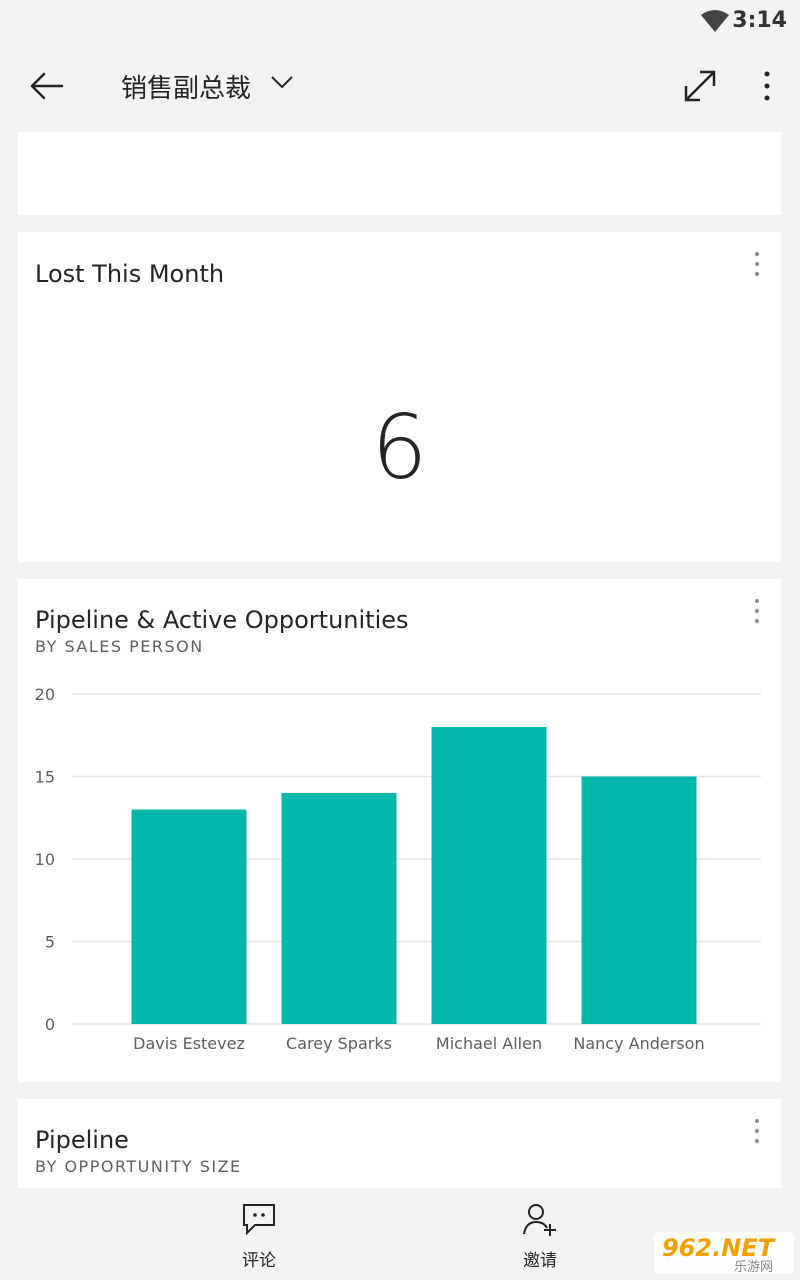  I want to click on status-bar: 3:14, so click(400, 22).